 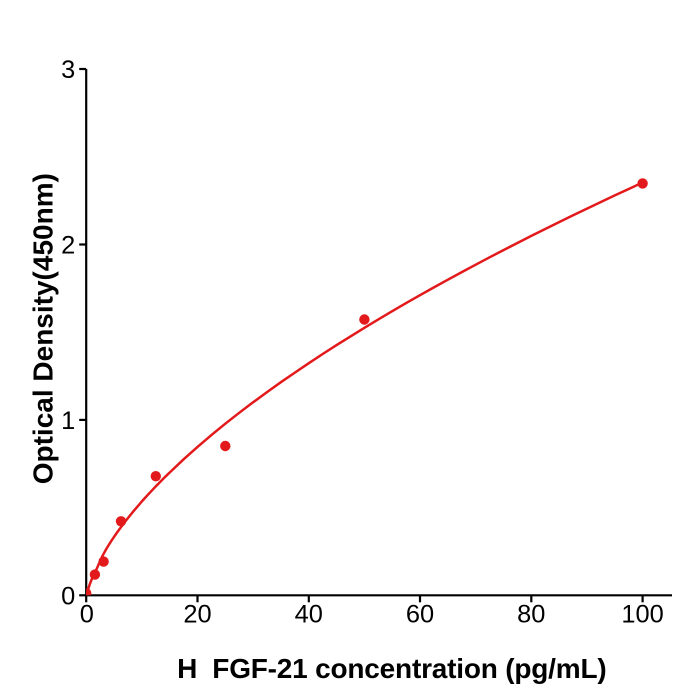 What do you see at coordinates (68, 246) in the screenshot?
I see `svg-text: 2` at bounding box center [68, 246].